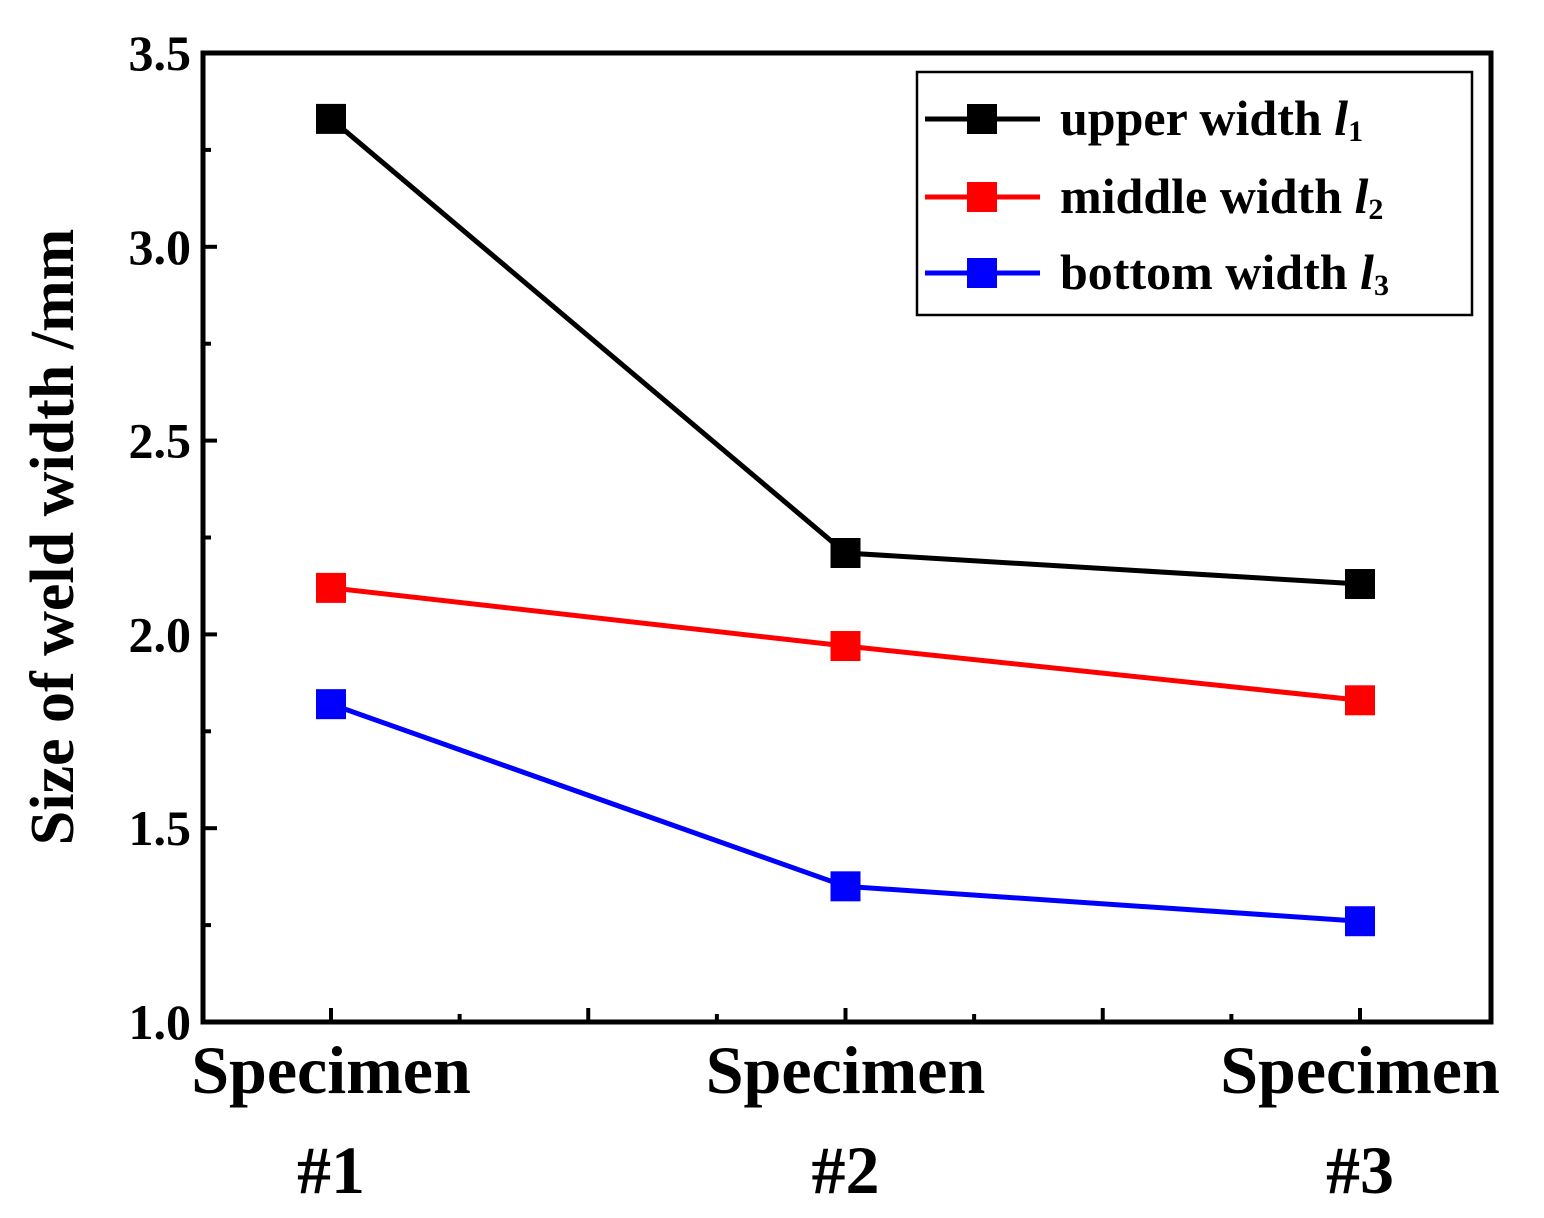  What do you see at coordinates (846, 1170) in the screenshot?
I see `x-tick-label-line2: #2` at bounding box center [846, 1170].